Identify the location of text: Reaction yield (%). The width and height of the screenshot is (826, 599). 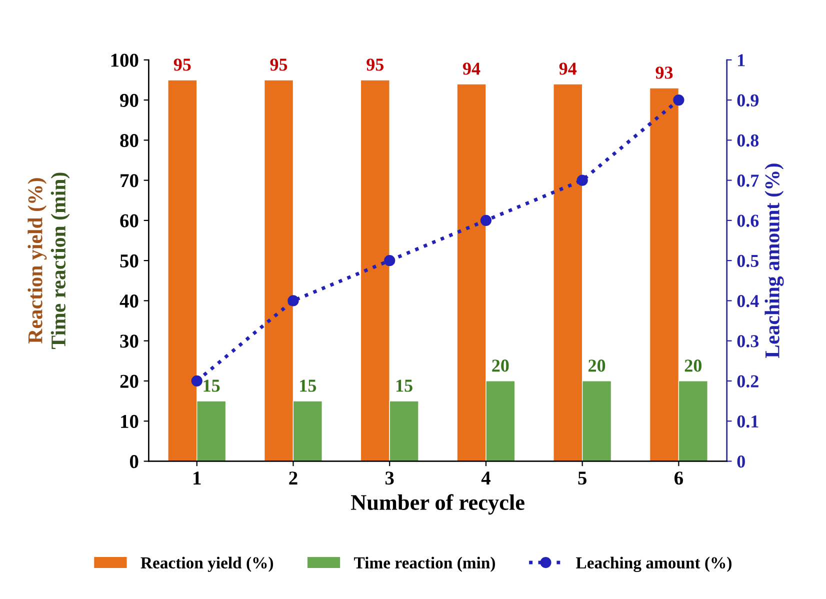
(37, 261).